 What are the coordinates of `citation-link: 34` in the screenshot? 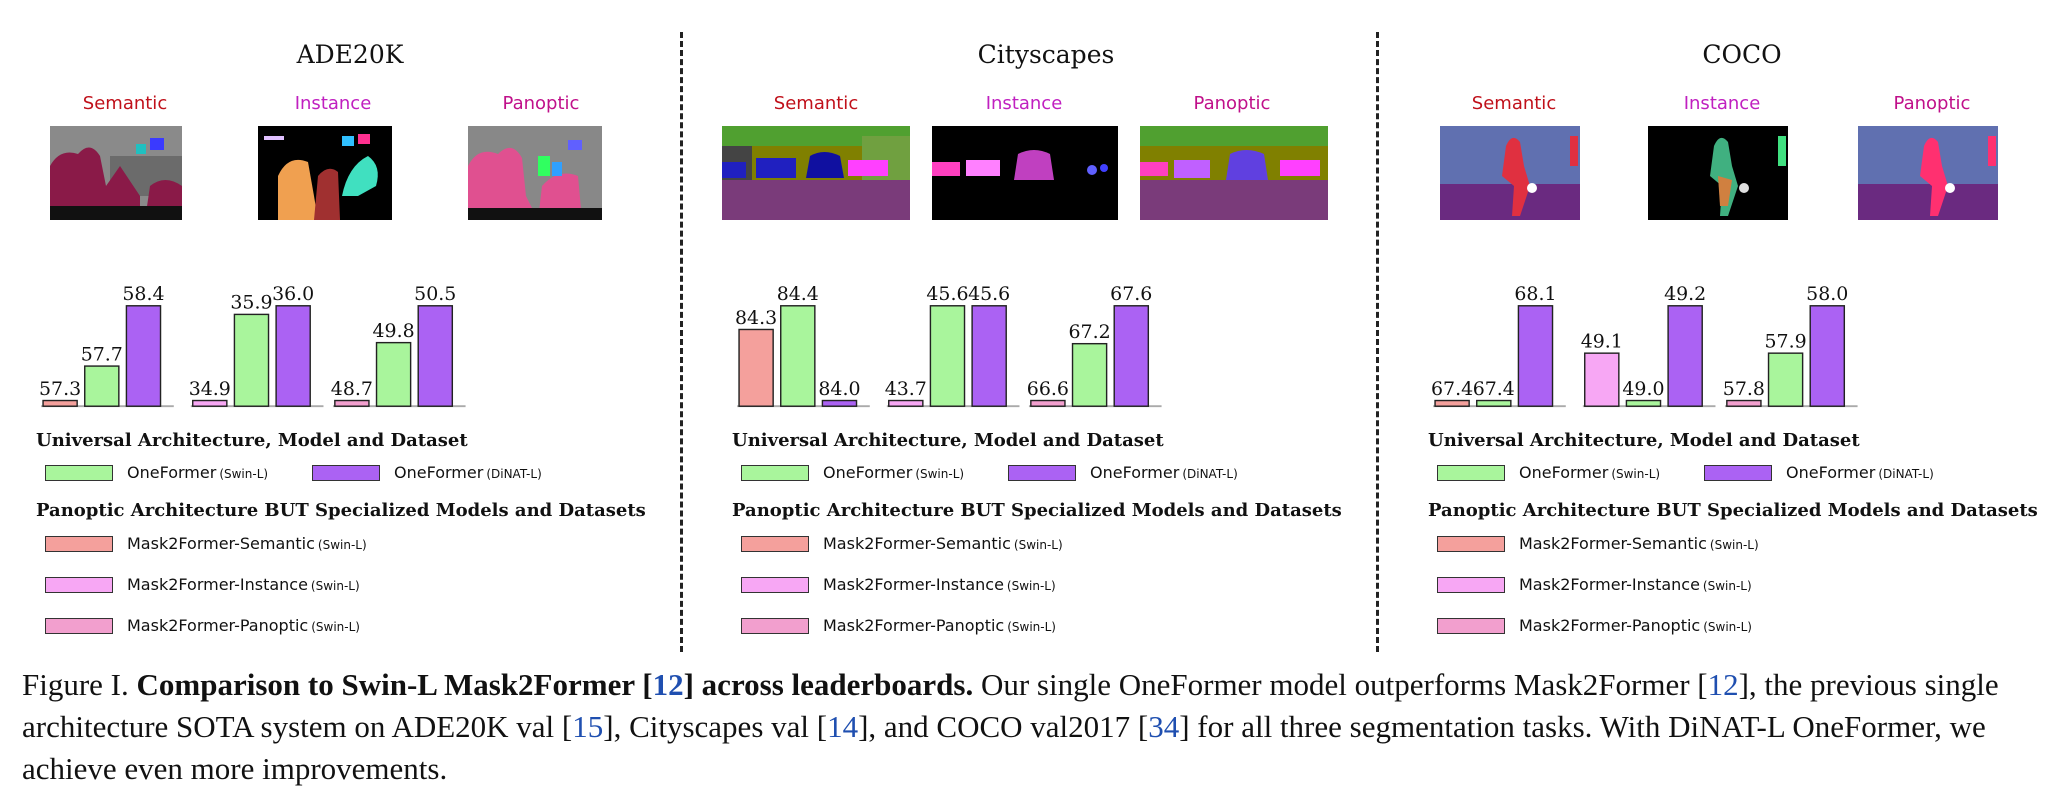 It's located at (1164, 726).